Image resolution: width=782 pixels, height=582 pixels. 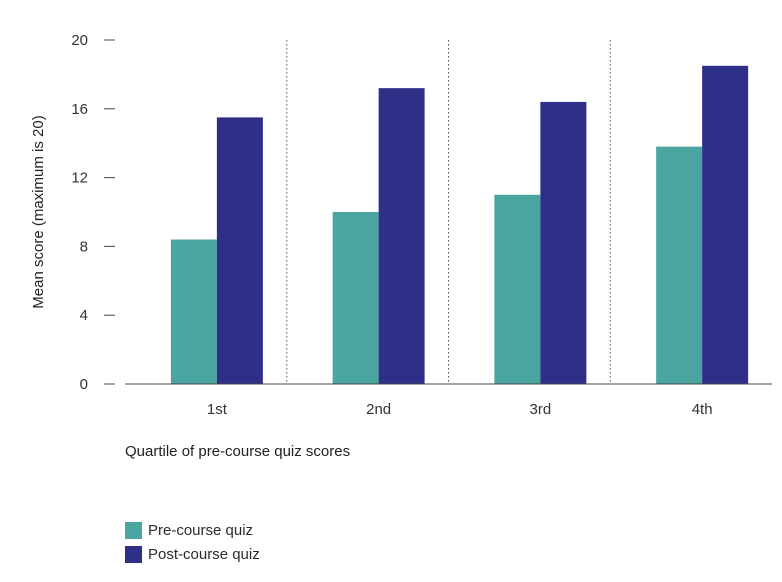 What do you see at coordinates (84, 384) in the screenshot?
I see `y-tick-label: 0` at bounding box center [84, 384].